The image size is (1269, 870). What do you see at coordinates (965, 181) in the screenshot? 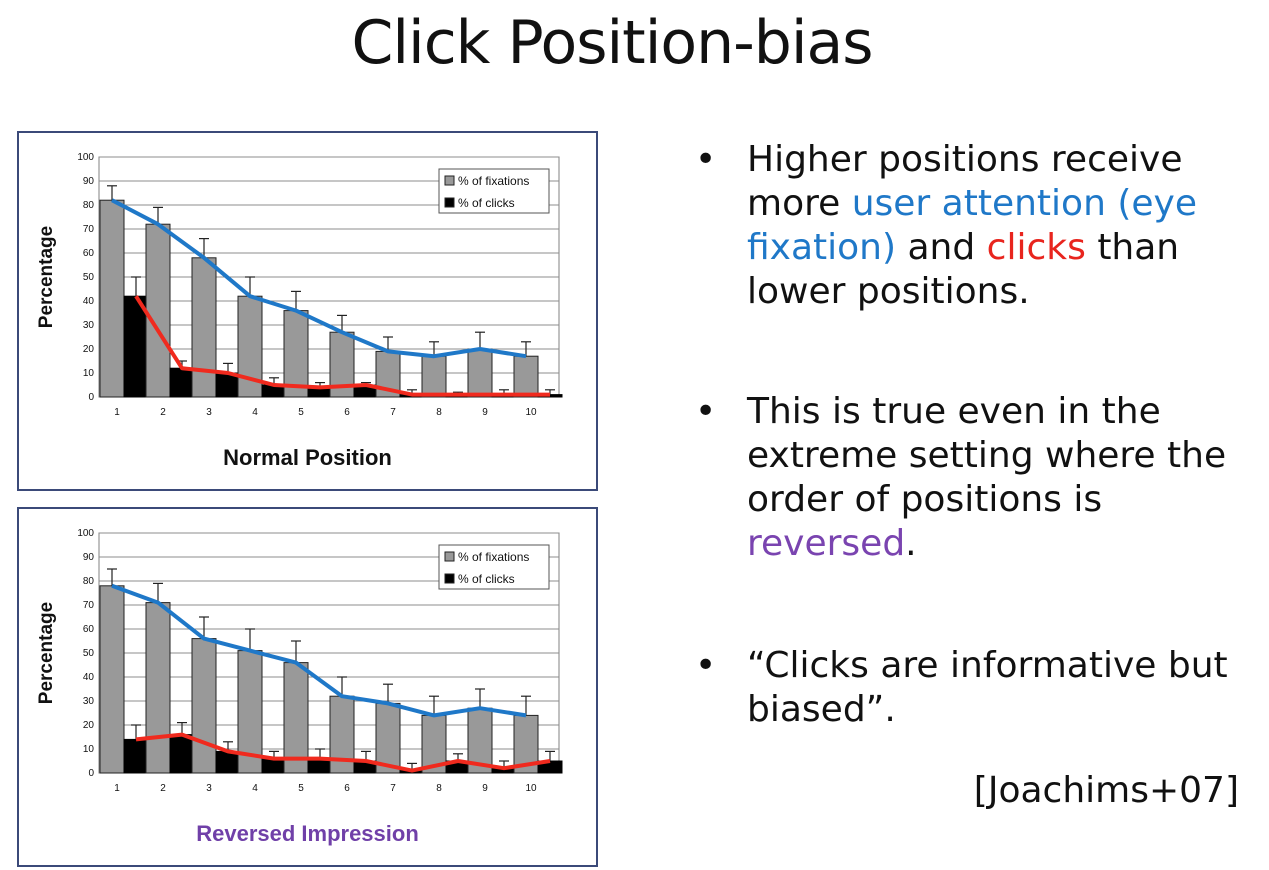
I see `bullet-text-part: Higher positions receive more` at bounding box center [965, 181].